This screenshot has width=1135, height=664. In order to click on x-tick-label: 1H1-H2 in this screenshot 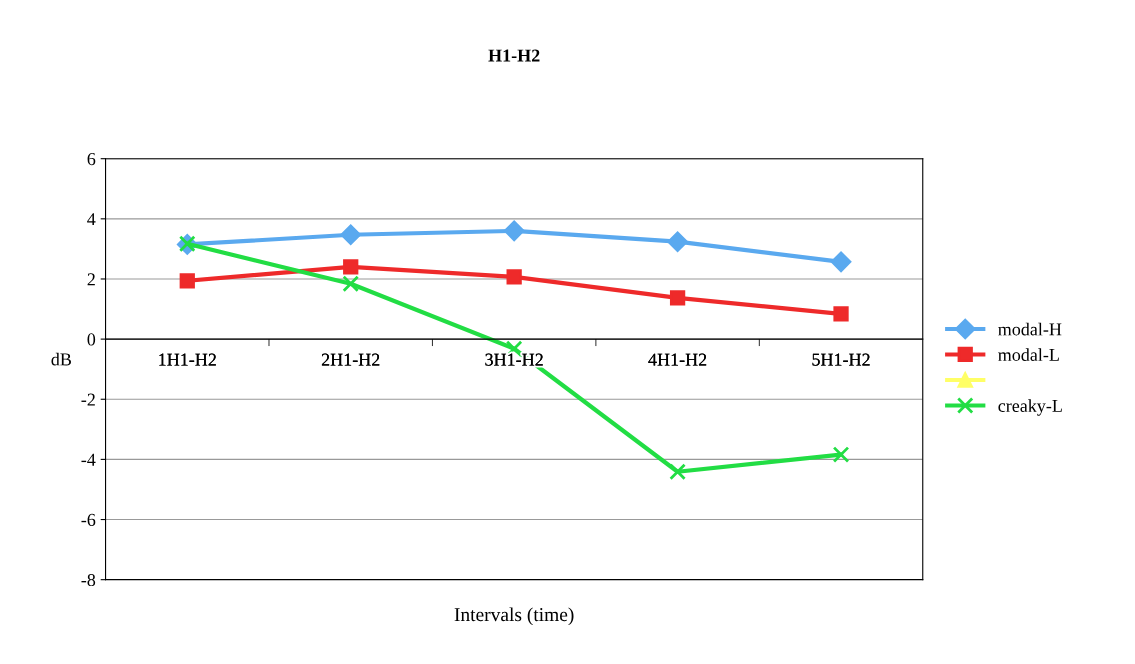, I will do `click(187, 359)`.